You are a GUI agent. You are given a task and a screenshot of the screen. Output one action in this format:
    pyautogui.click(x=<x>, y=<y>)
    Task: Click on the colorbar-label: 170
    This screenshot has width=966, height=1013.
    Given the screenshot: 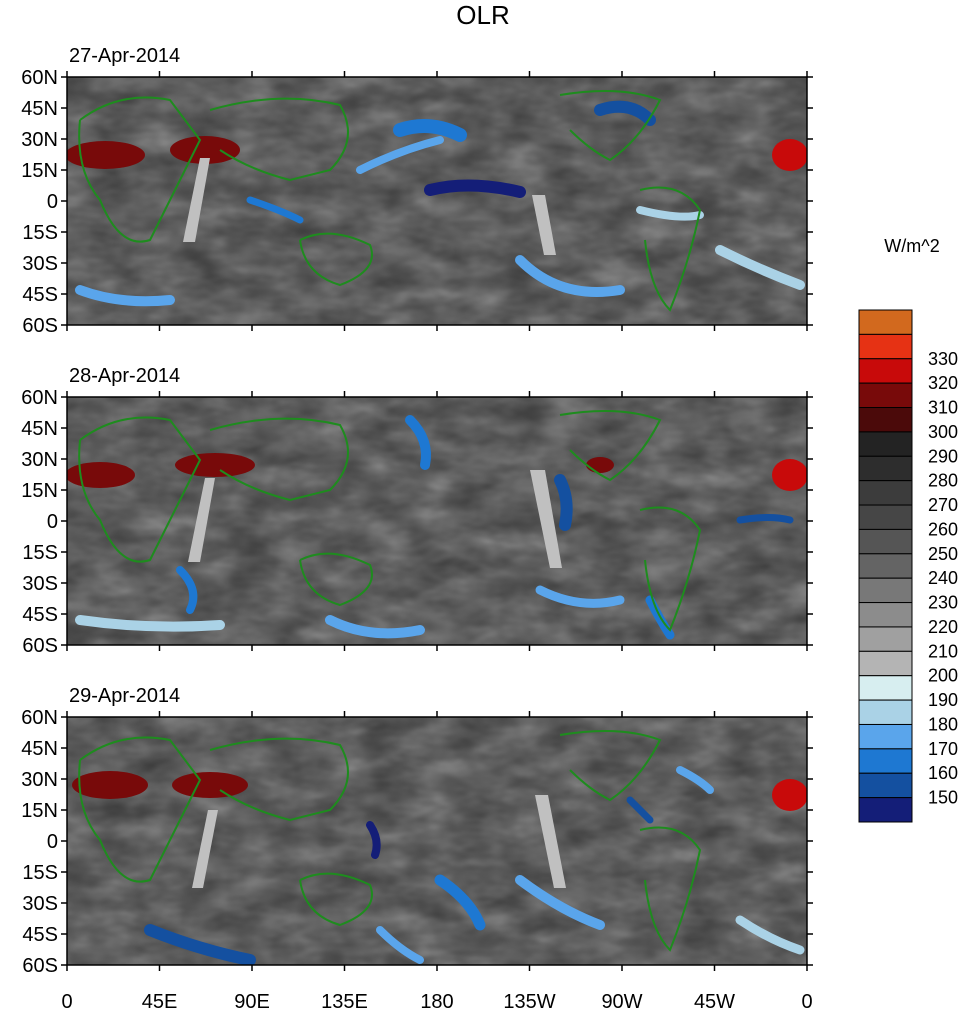 What is the action you would take?
    pyautogui.click(x=943, y=749)
    